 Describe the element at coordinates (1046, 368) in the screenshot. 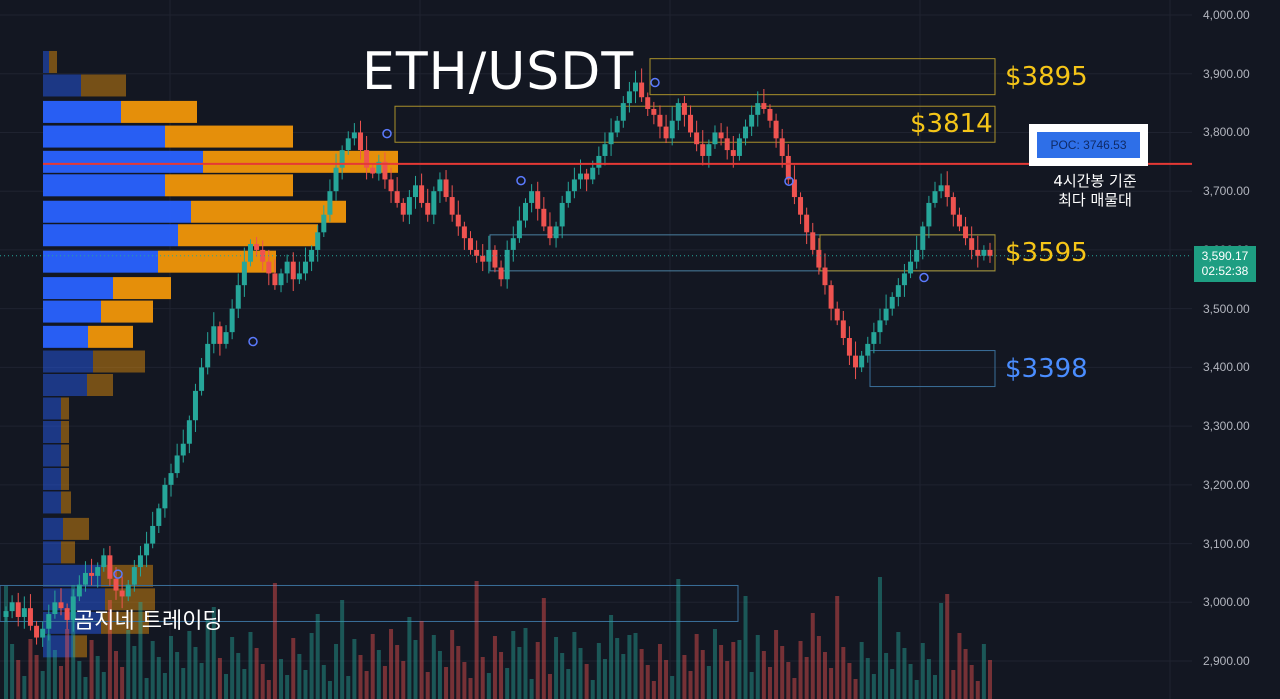

I see `level-label-3398: $3398` at that location.